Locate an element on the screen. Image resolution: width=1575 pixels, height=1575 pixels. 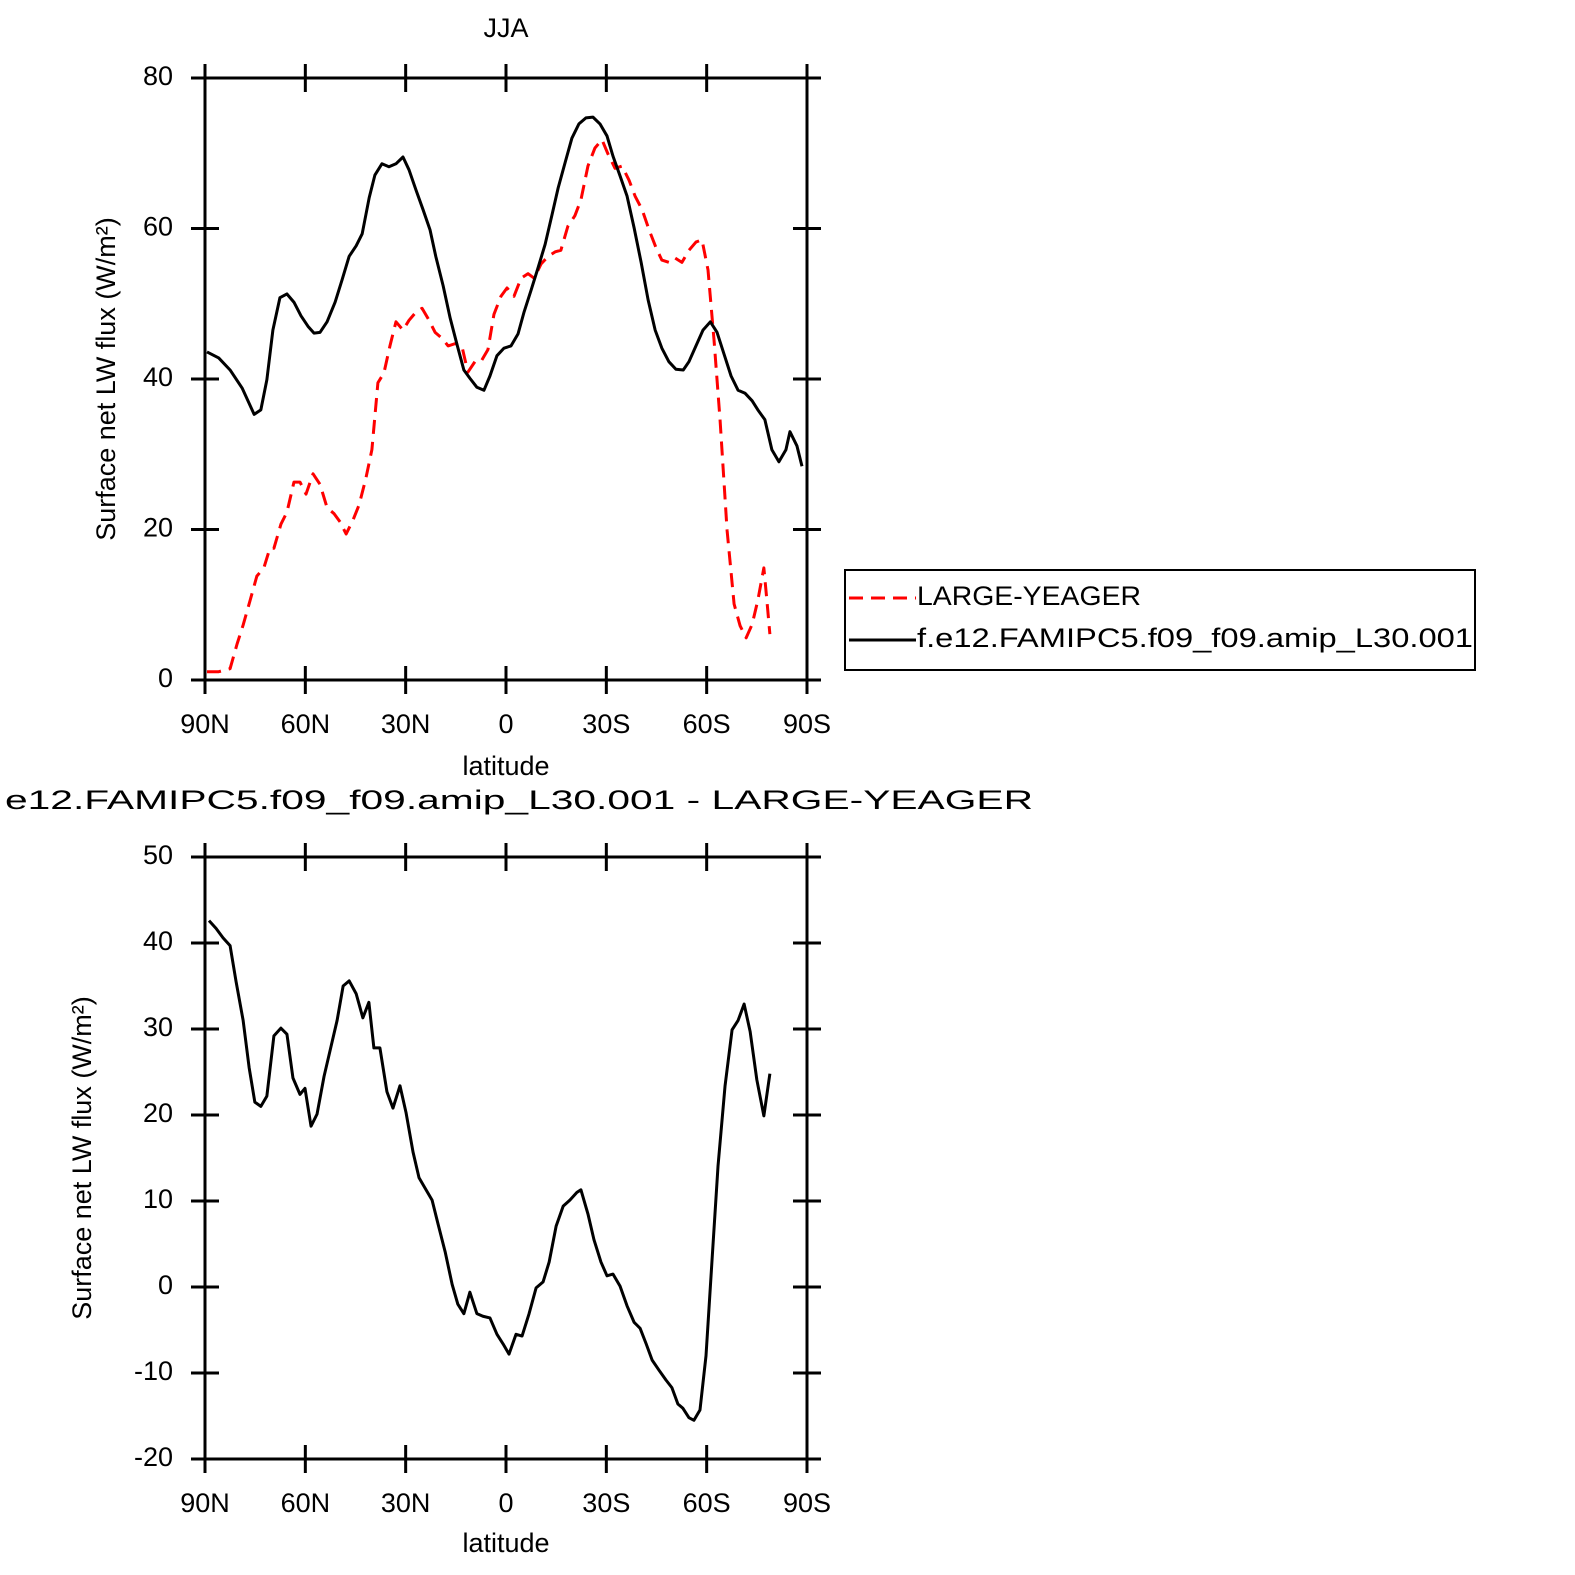
chart-title: JJA is located at coordinates (505, 28).